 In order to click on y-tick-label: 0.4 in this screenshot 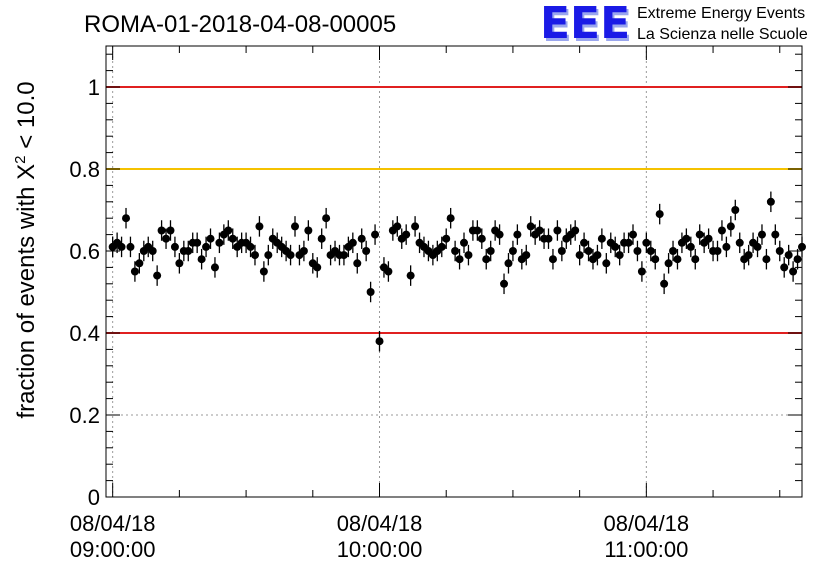, I will do `click(84, 333)`.